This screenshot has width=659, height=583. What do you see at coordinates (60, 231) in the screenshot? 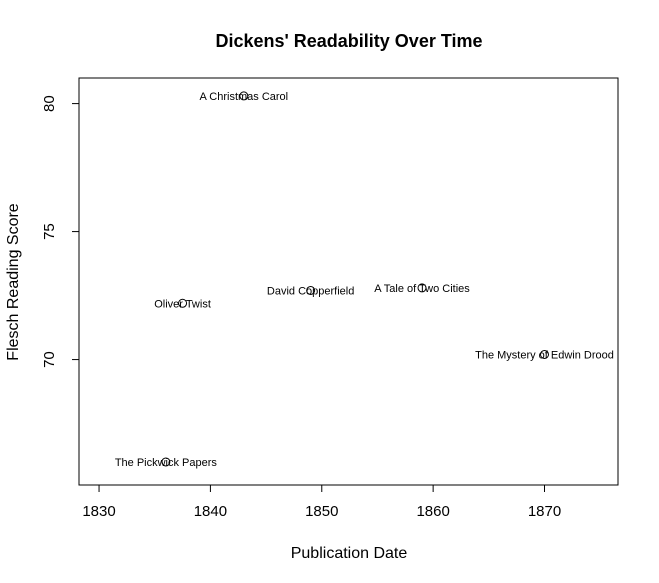
I see `y-axis: 70 75 80` at bounding box center [60, 231].